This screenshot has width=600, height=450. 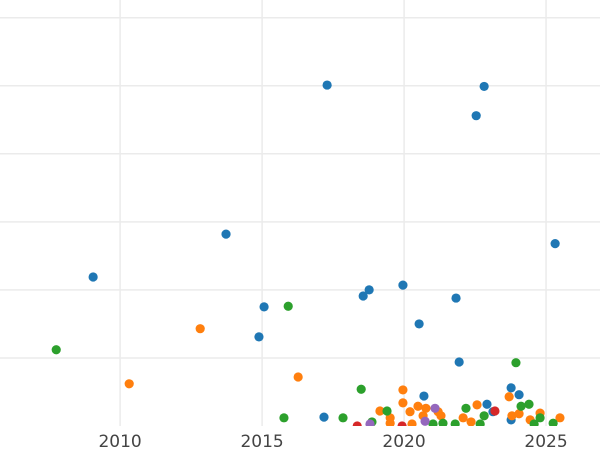 What do you see at coordinates (261, 441) in the screenshot?
I see `x-tick-label: 2015` at bounding box center [261, 441].